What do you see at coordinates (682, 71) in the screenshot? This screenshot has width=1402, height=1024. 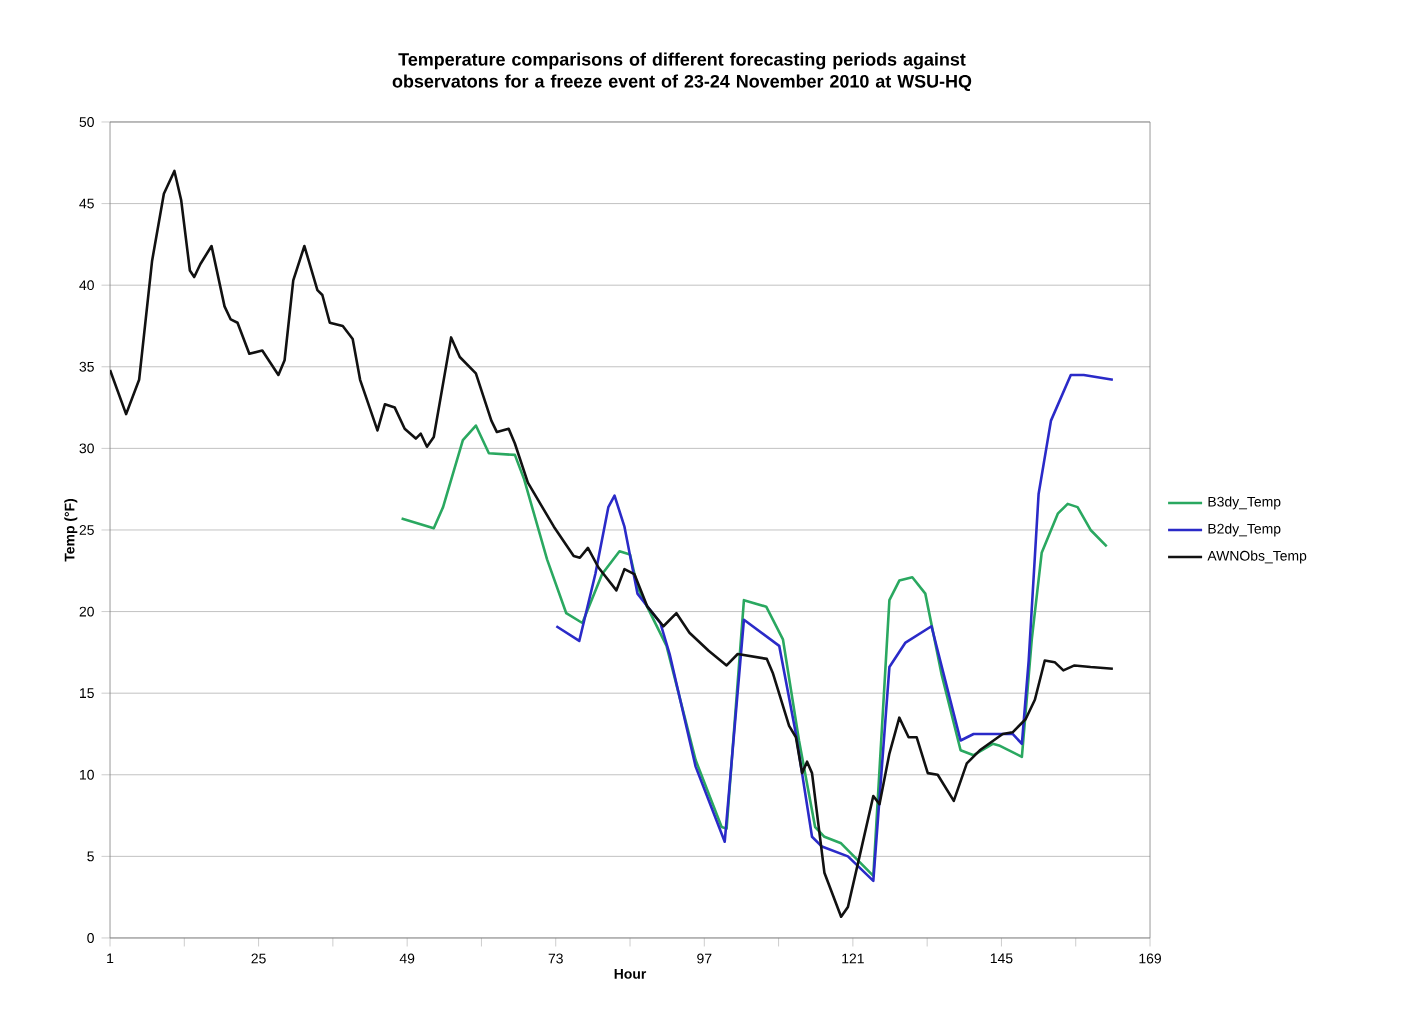 I see `chart-title: Temperature comparisons of different forecasting periods against observatons for a freeze event of 23-24 November 2010 at WSU-HQ` at bounding box center [682, 71].